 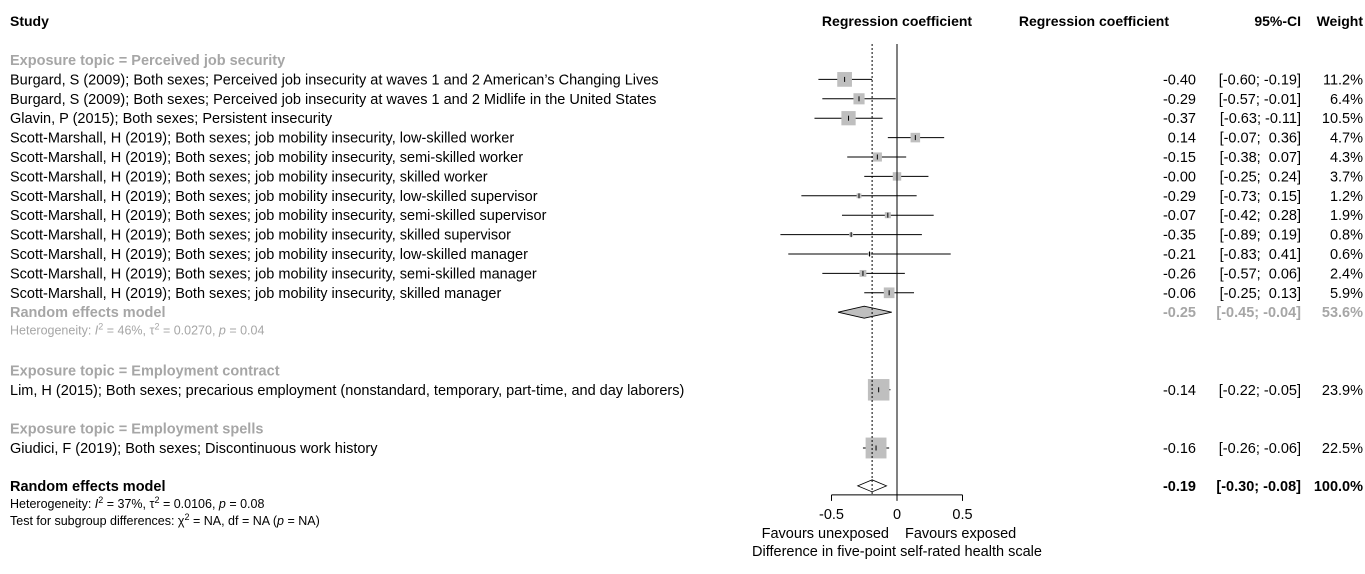 What do you see at coordinates (1260, 391) in the screenshot?
I see `ci-value: [-0.22; -0.05]` at bounding box center [1260, 391].